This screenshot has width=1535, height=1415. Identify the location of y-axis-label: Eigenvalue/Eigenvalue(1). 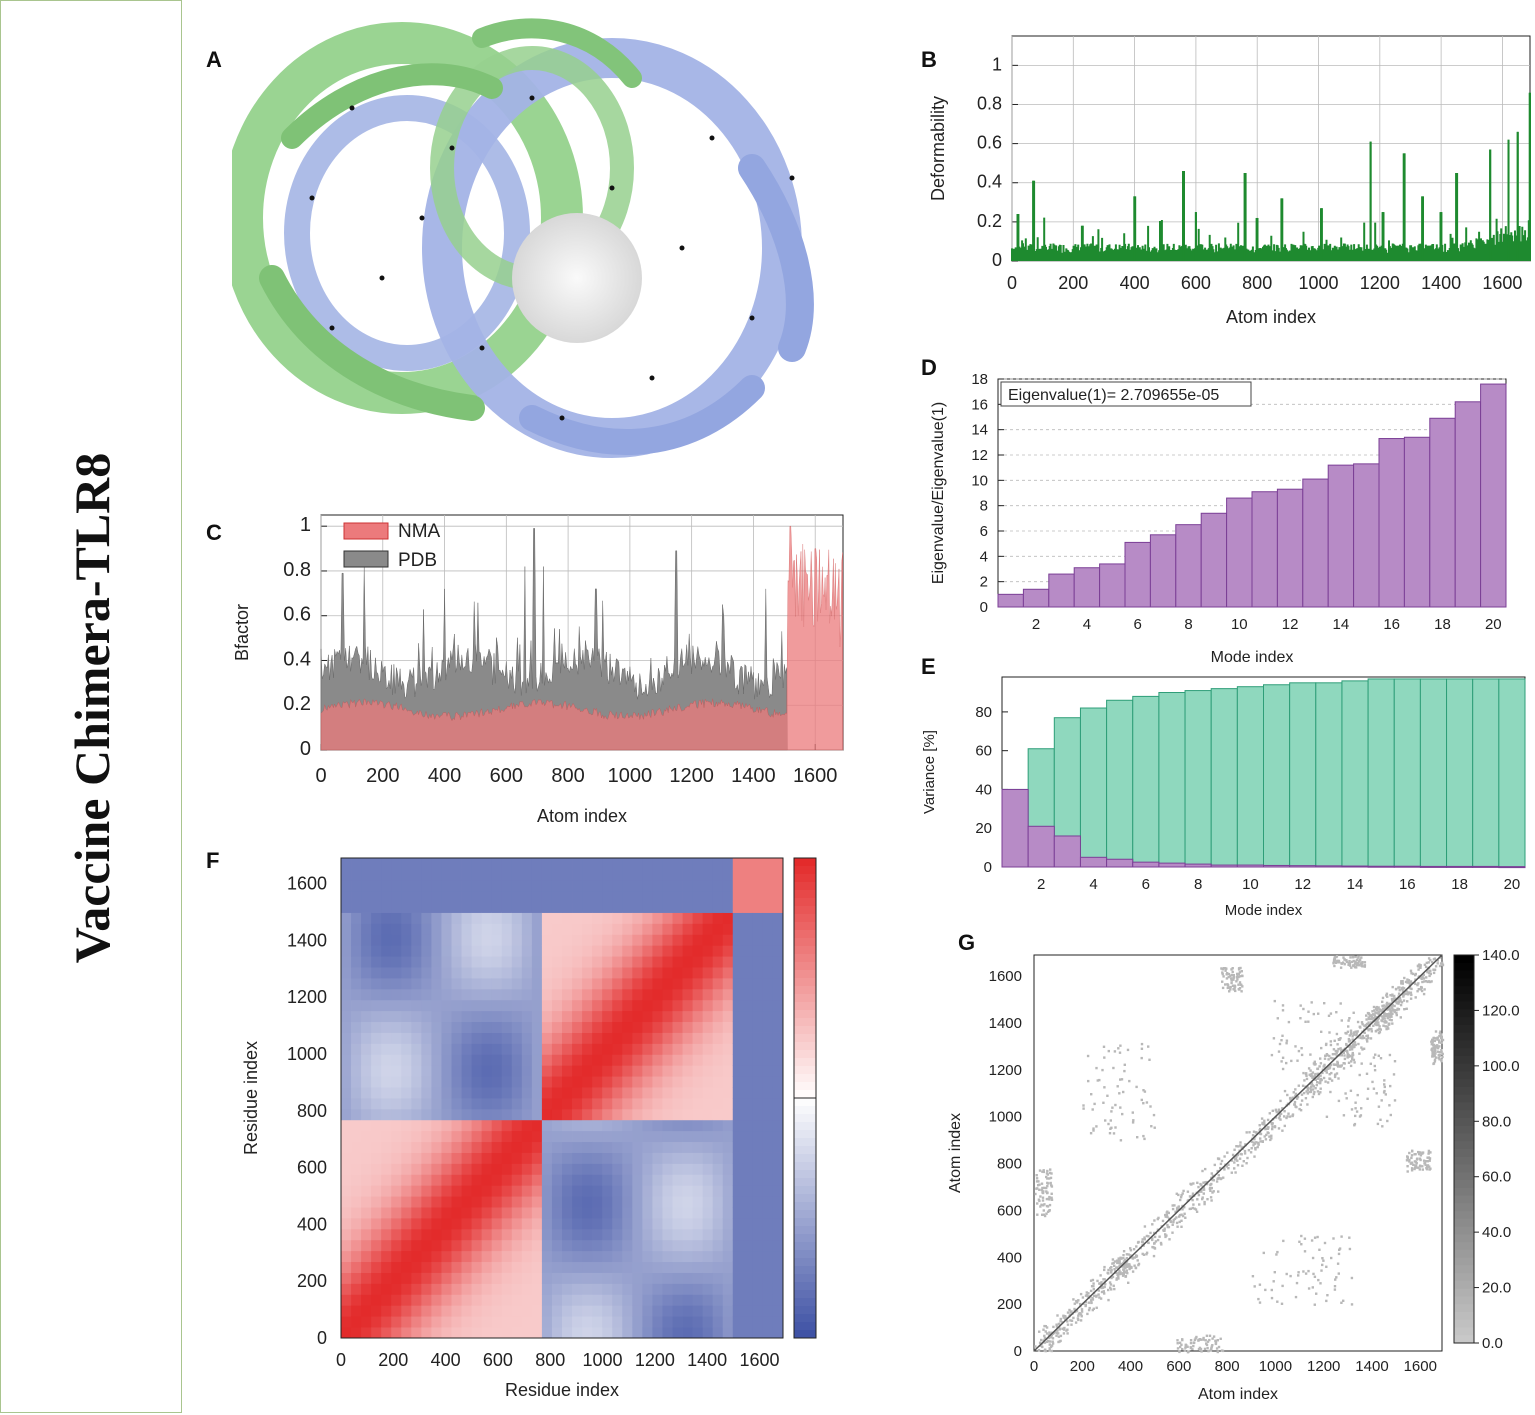
(938, 493).